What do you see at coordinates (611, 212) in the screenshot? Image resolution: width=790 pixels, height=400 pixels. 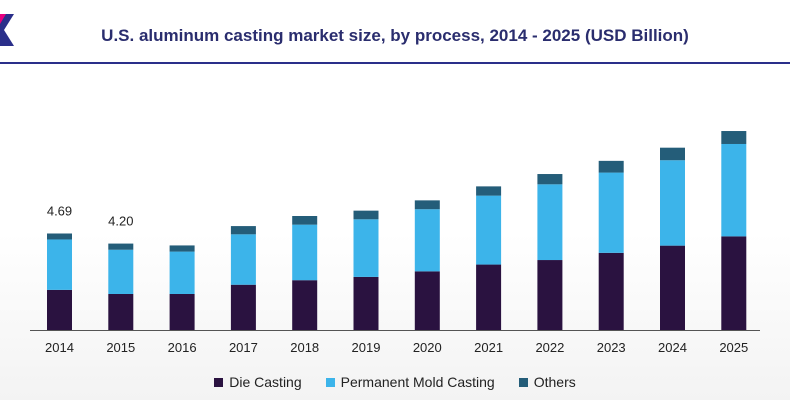 I see `bar-permanent-mold-casting-2023` at bounding box center [611, 212].